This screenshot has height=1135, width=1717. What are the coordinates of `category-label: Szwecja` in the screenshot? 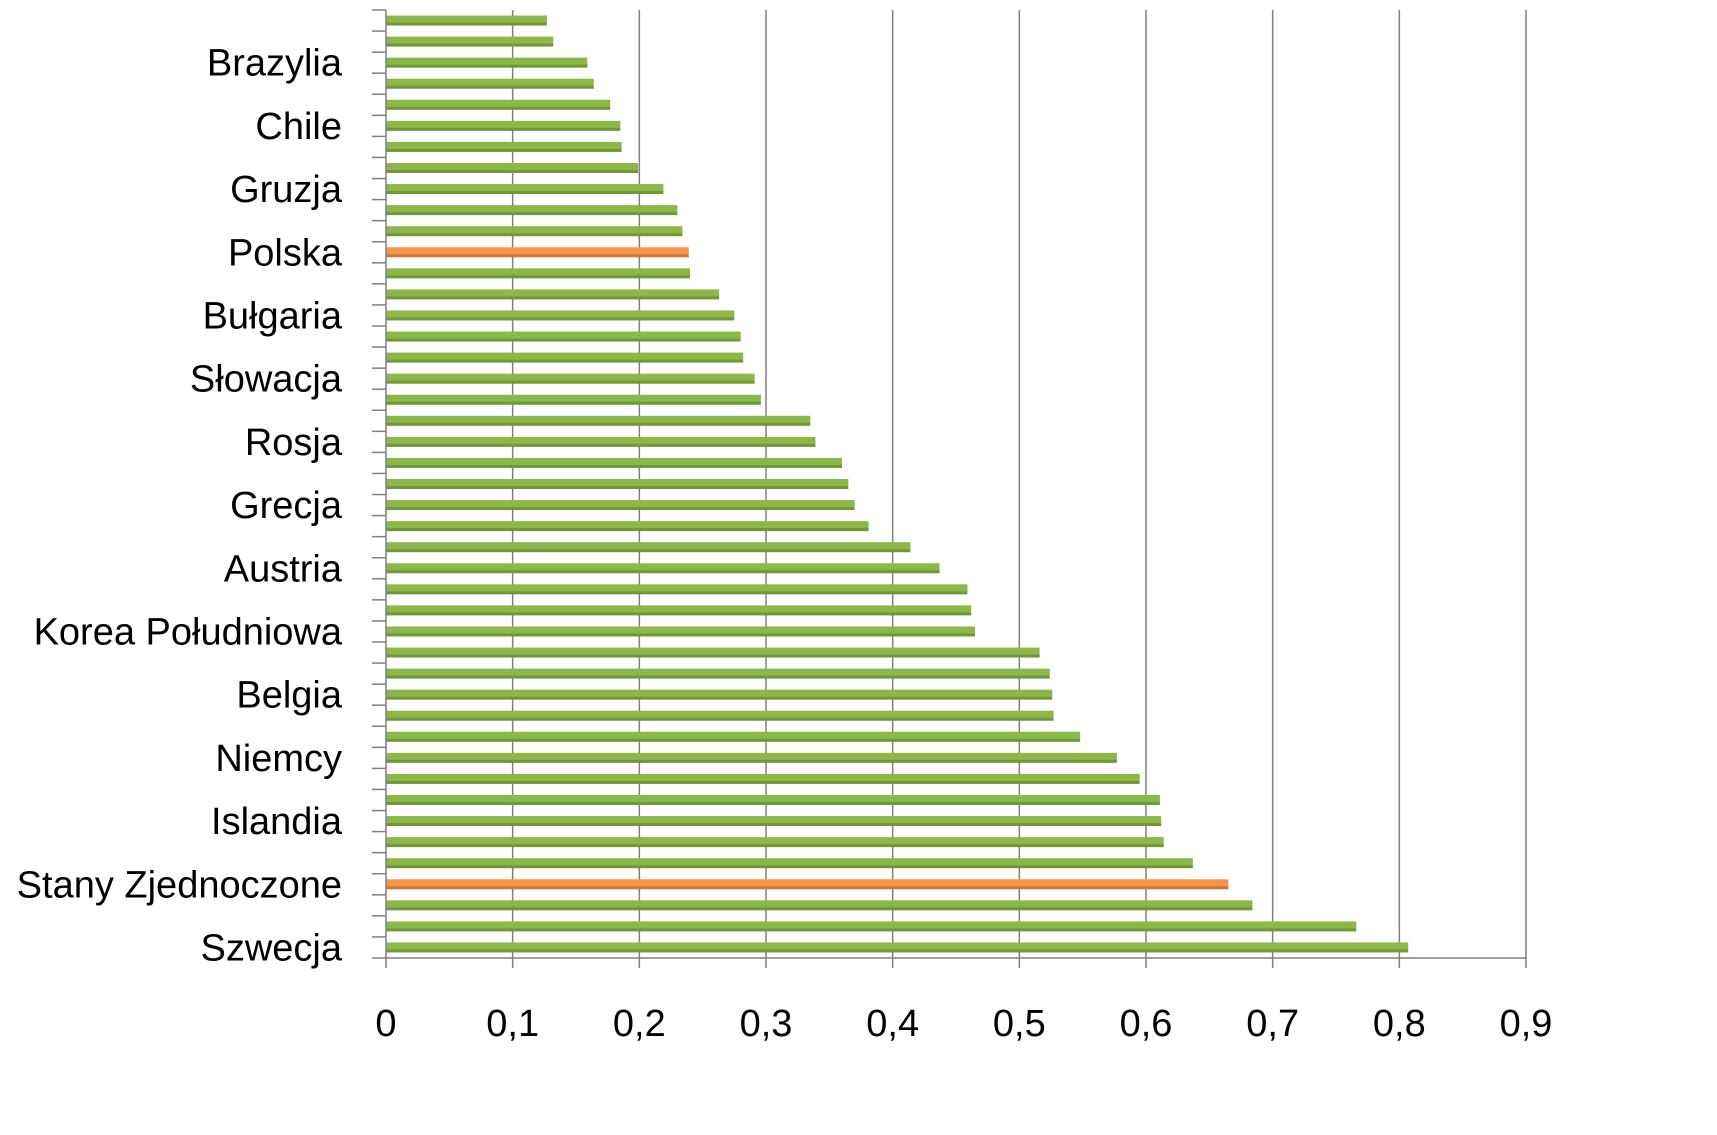 It's located at (272, 948).